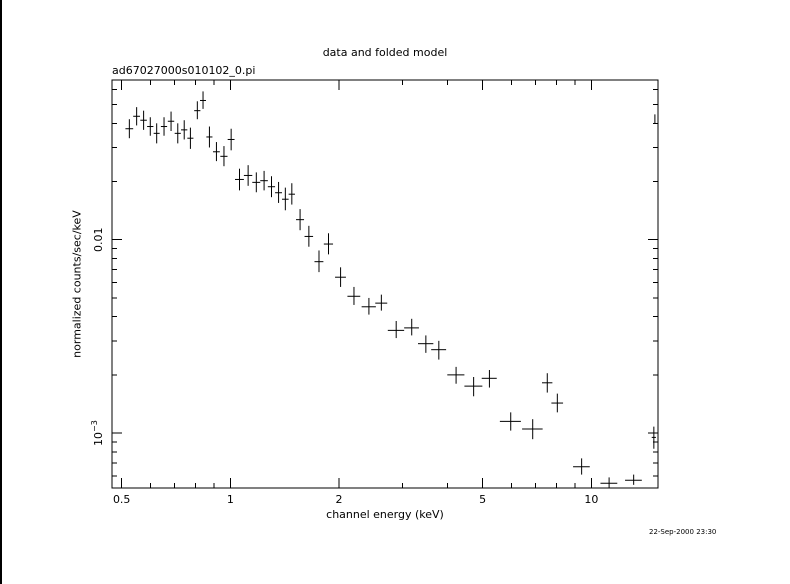 This screenshot has width=790, height=584. I want to click on x-axis-label: channel energy (keV), so click(385, 514).